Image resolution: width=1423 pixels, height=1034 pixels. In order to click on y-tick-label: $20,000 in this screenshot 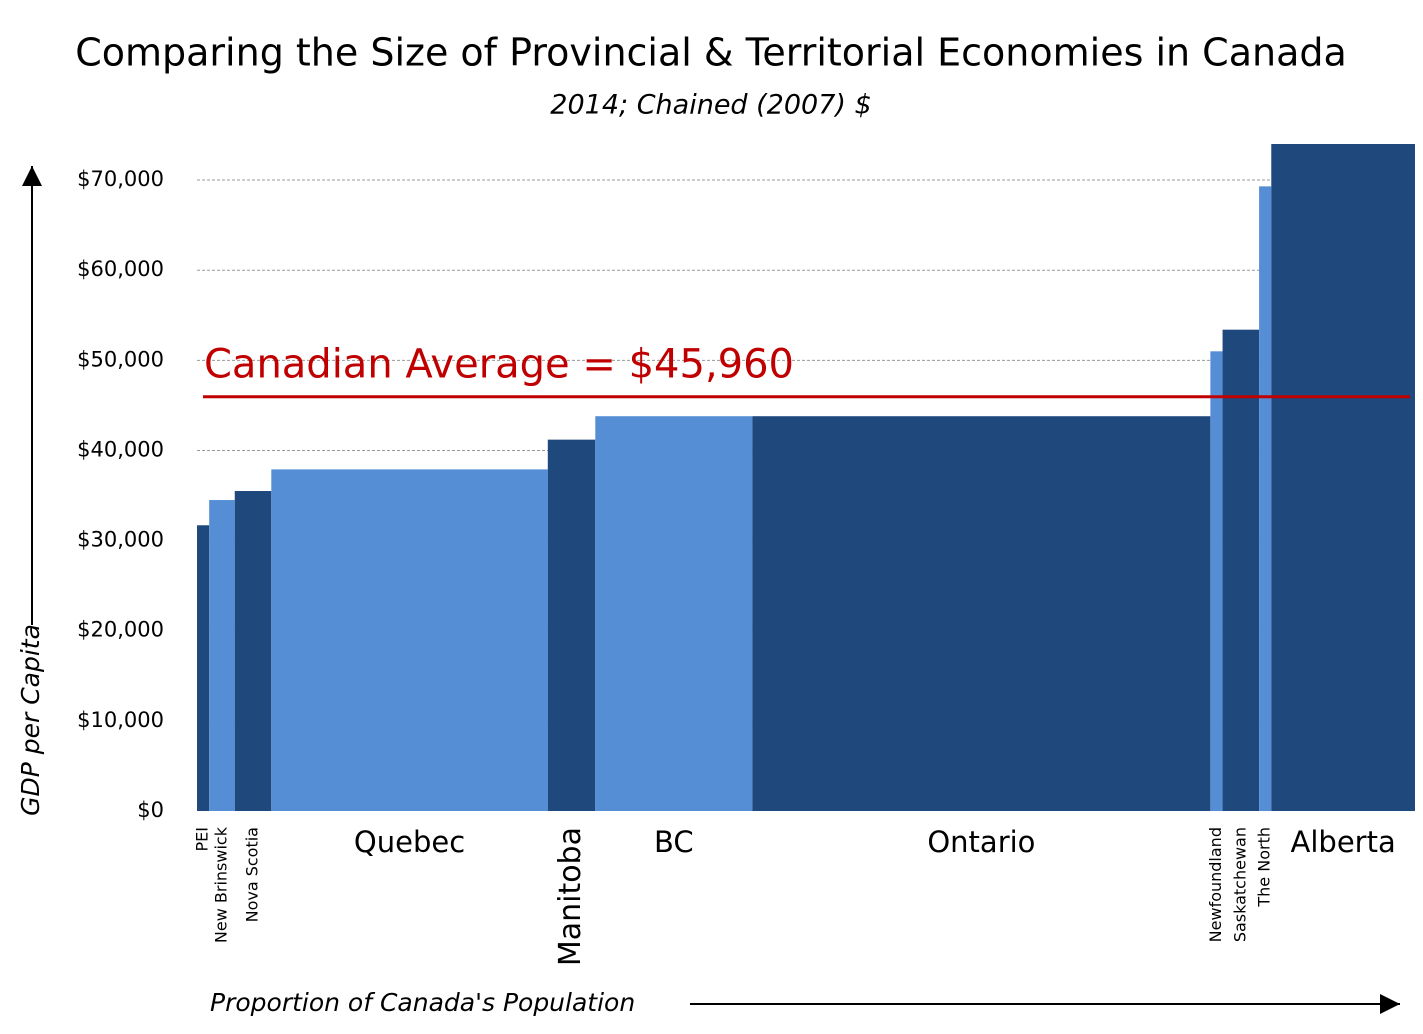, I will do `click(120, 630)`.